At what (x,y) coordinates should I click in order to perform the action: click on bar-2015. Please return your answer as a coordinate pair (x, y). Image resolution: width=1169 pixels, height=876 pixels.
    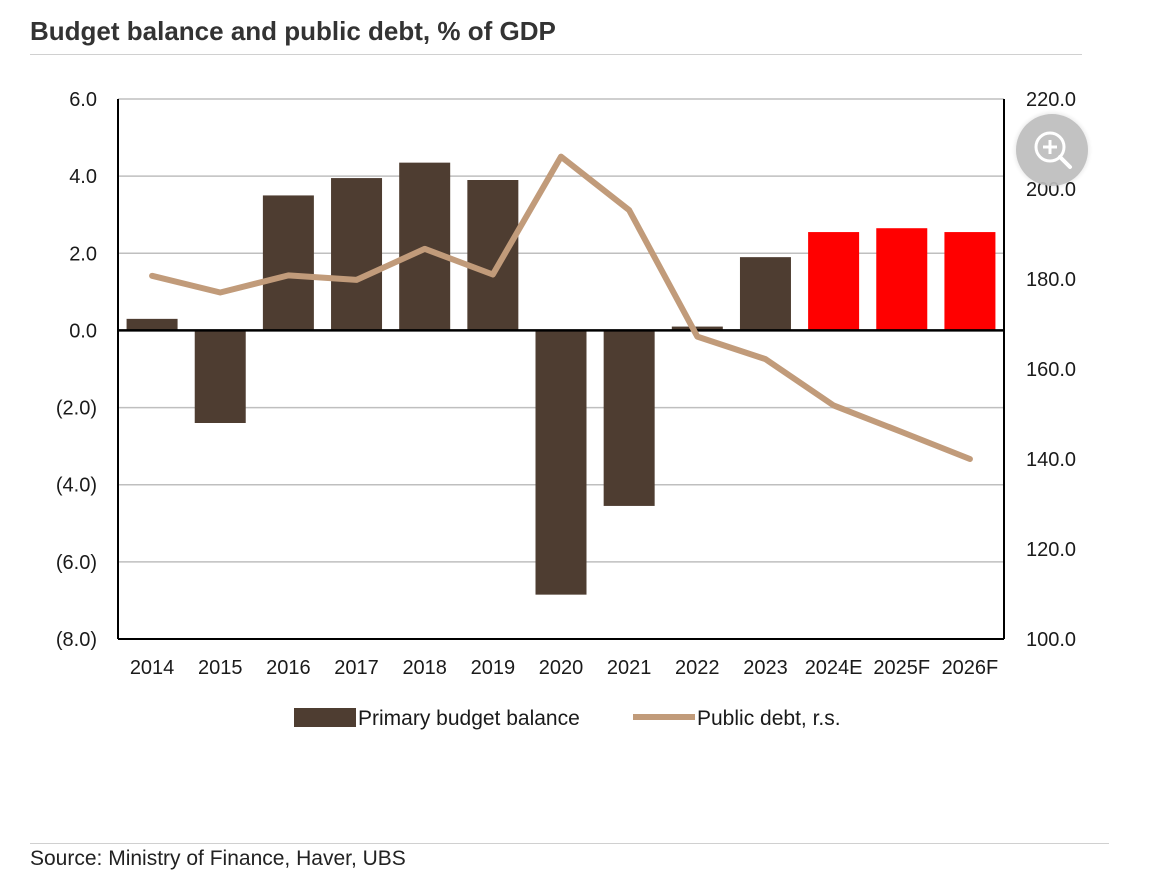
    Looking at the image, I should click on (220, 376).